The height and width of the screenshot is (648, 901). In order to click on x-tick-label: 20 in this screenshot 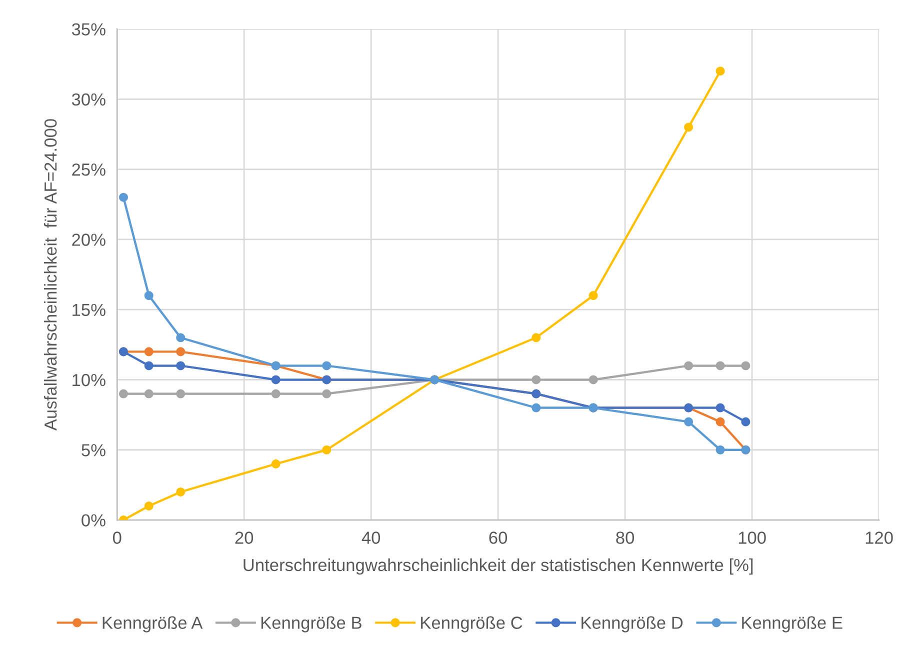, I will do `click(244, 538)`.